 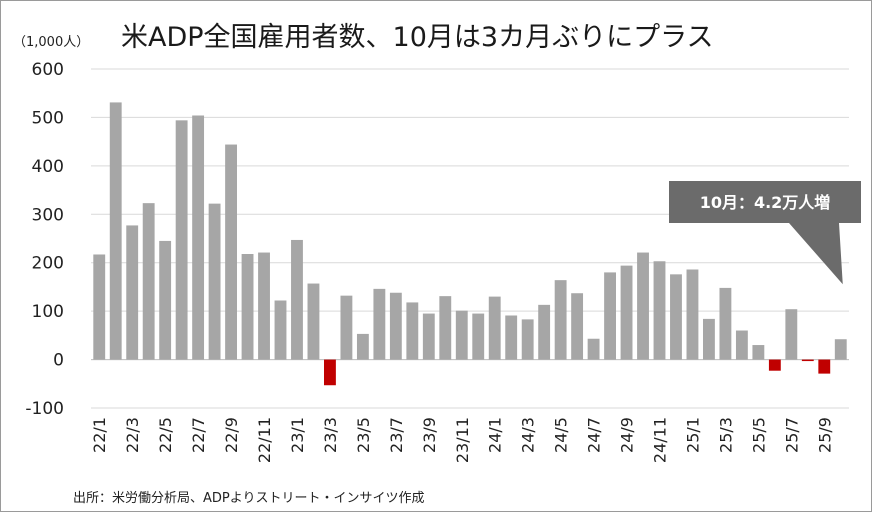 What do you see at coordinates (48, 70) in the screenshot?
I see `y-tick-label: 600` at bounding box center [48, 70].